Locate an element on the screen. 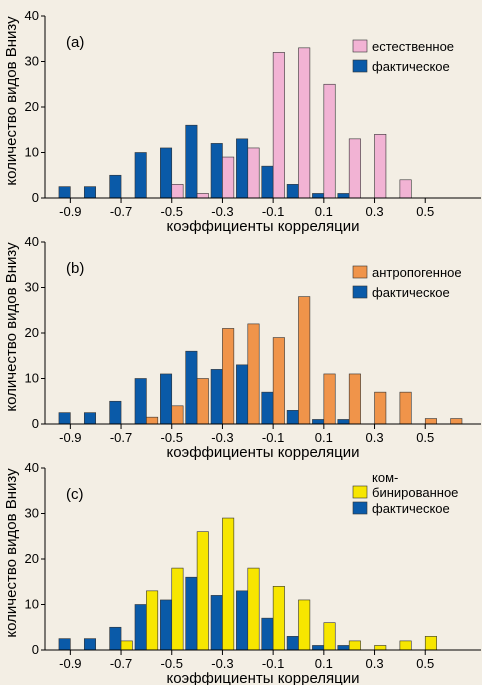 The image size is (482, 685). x-tick-label: 0.1 is located at coordinates (324, 211).